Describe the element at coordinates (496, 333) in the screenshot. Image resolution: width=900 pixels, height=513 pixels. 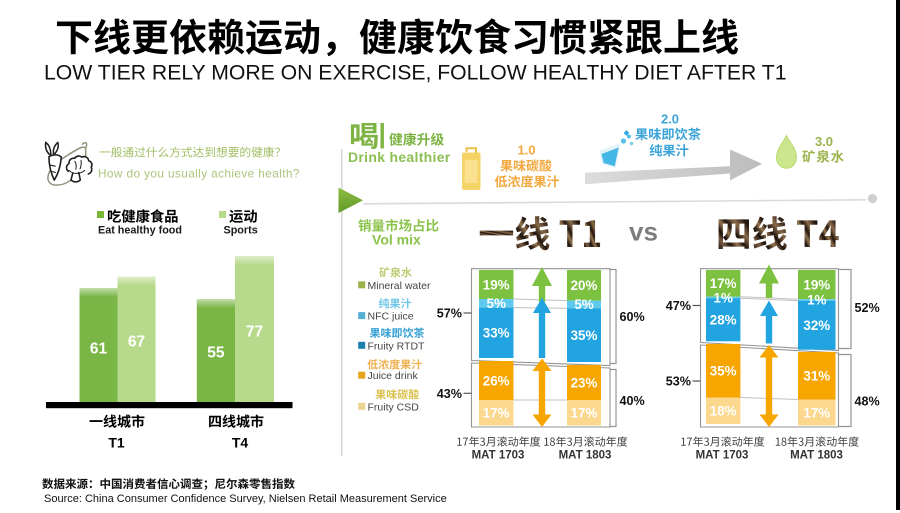
I see `svg-text: 33%` at that location.